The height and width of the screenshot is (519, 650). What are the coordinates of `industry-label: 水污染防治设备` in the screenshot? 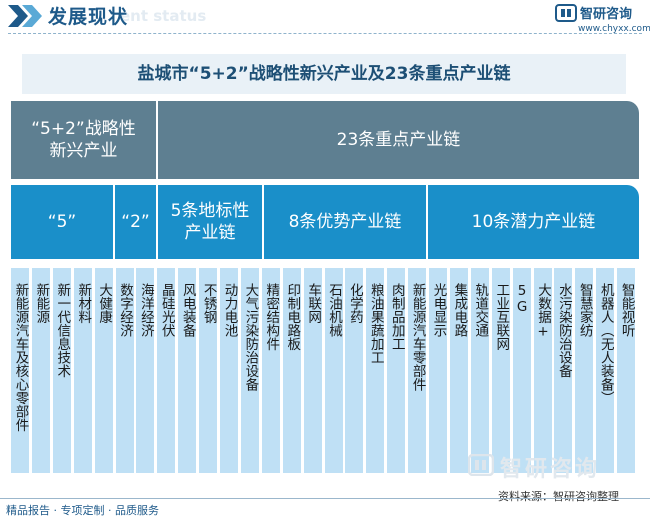 It's located at (563, 330).